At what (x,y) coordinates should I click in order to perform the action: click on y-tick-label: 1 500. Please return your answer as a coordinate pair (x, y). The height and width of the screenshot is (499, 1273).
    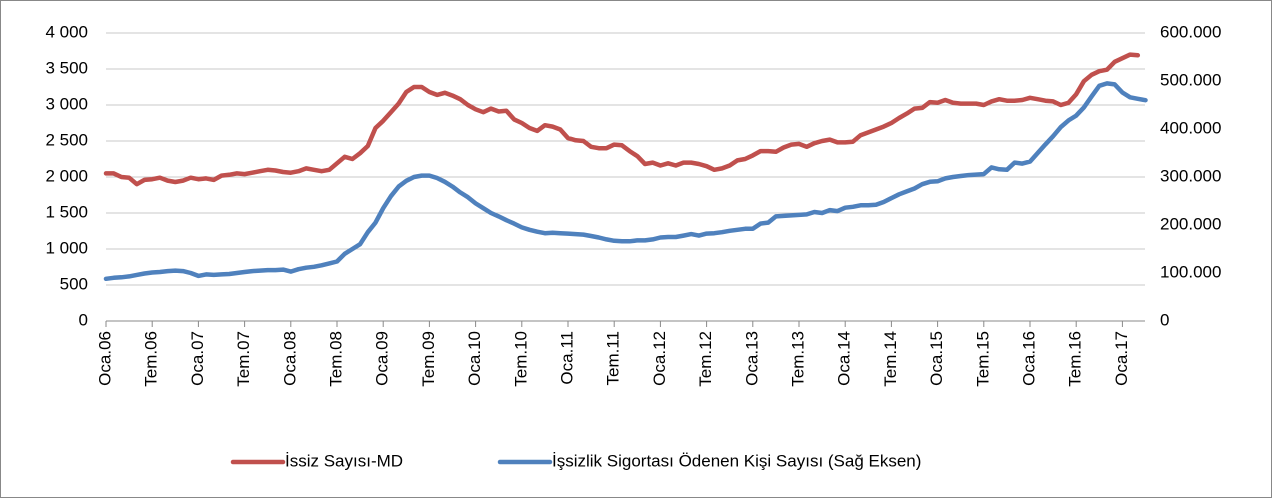
    Looking at the image, I should click on (66, 211).